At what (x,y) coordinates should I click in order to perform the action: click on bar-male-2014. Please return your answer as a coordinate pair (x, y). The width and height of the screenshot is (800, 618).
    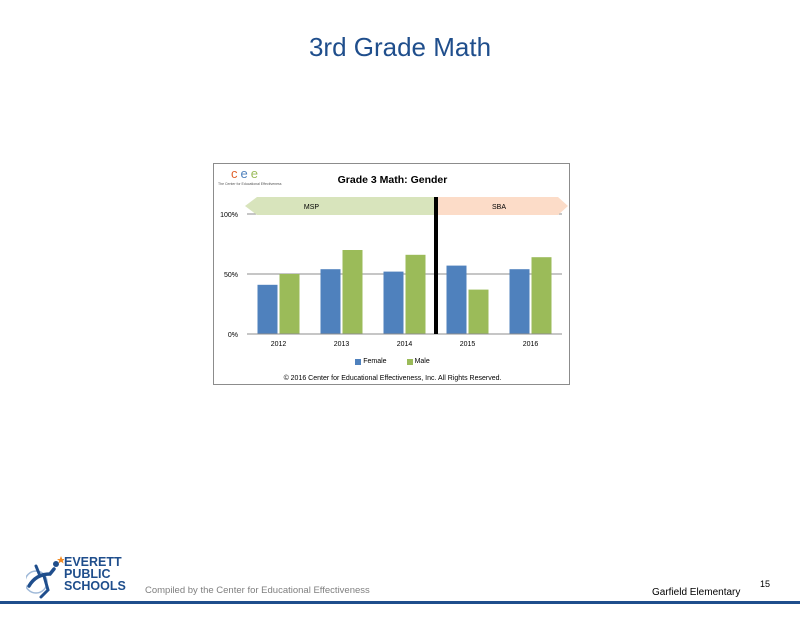
    Looking at the image, I should click on (415, 294).